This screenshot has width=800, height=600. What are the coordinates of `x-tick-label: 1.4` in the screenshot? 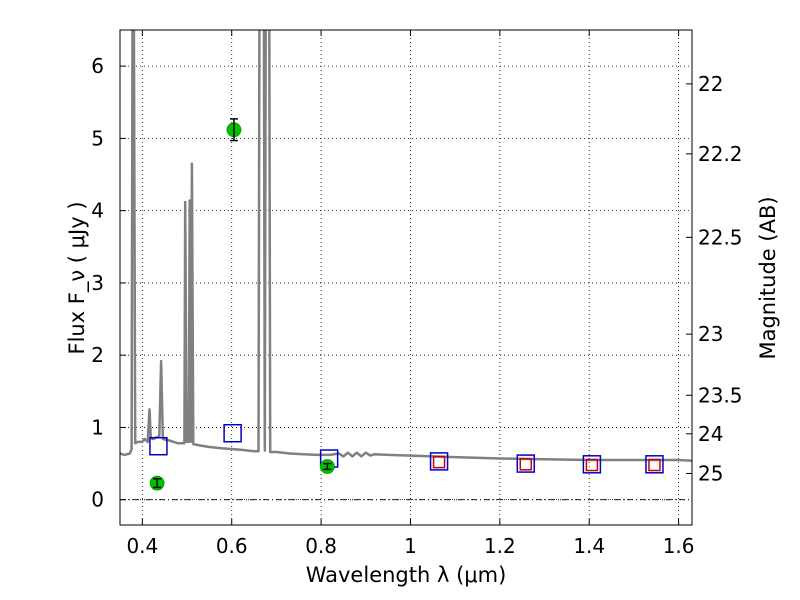 It's located at (589, 546).